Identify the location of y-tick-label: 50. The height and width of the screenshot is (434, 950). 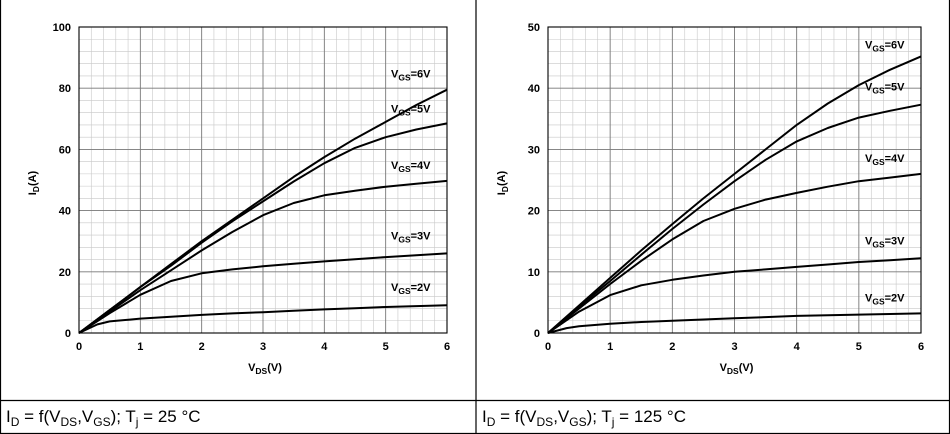
(534, 28).